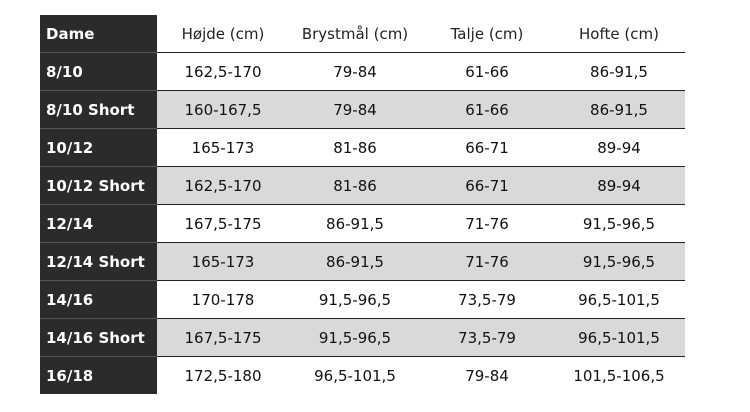 This screenshot has width=750, height=412. What do you see at coordinates (223, 109) in the screenshot?
I see `measure-cell: 160-167,5` at bounding box center [223, 109].